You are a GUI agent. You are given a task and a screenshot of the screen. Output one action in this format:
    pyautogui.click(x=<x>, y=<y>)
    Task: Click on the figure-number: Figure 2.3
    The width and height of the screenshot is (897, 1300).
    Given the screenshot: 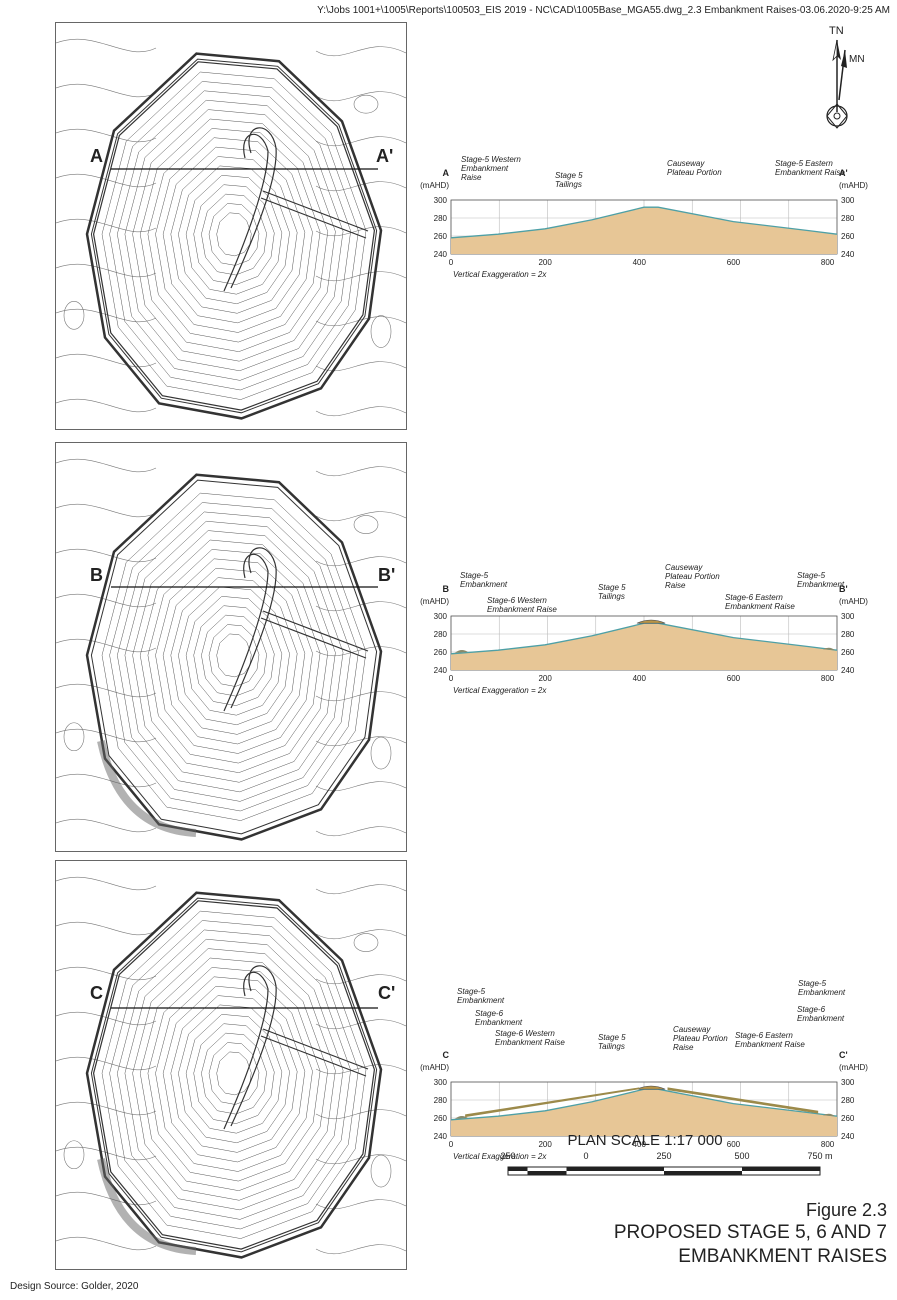 What is the action you would take?
    pyautogui.click(x=846, y=1210)
    